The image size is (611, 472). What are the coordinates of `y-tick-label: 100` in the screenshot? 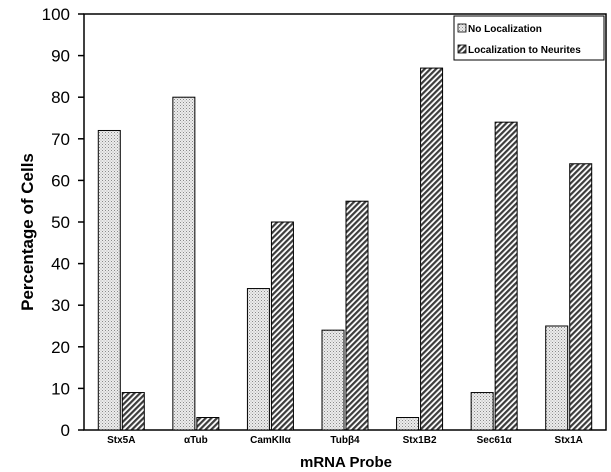 It's located at (56, 14).